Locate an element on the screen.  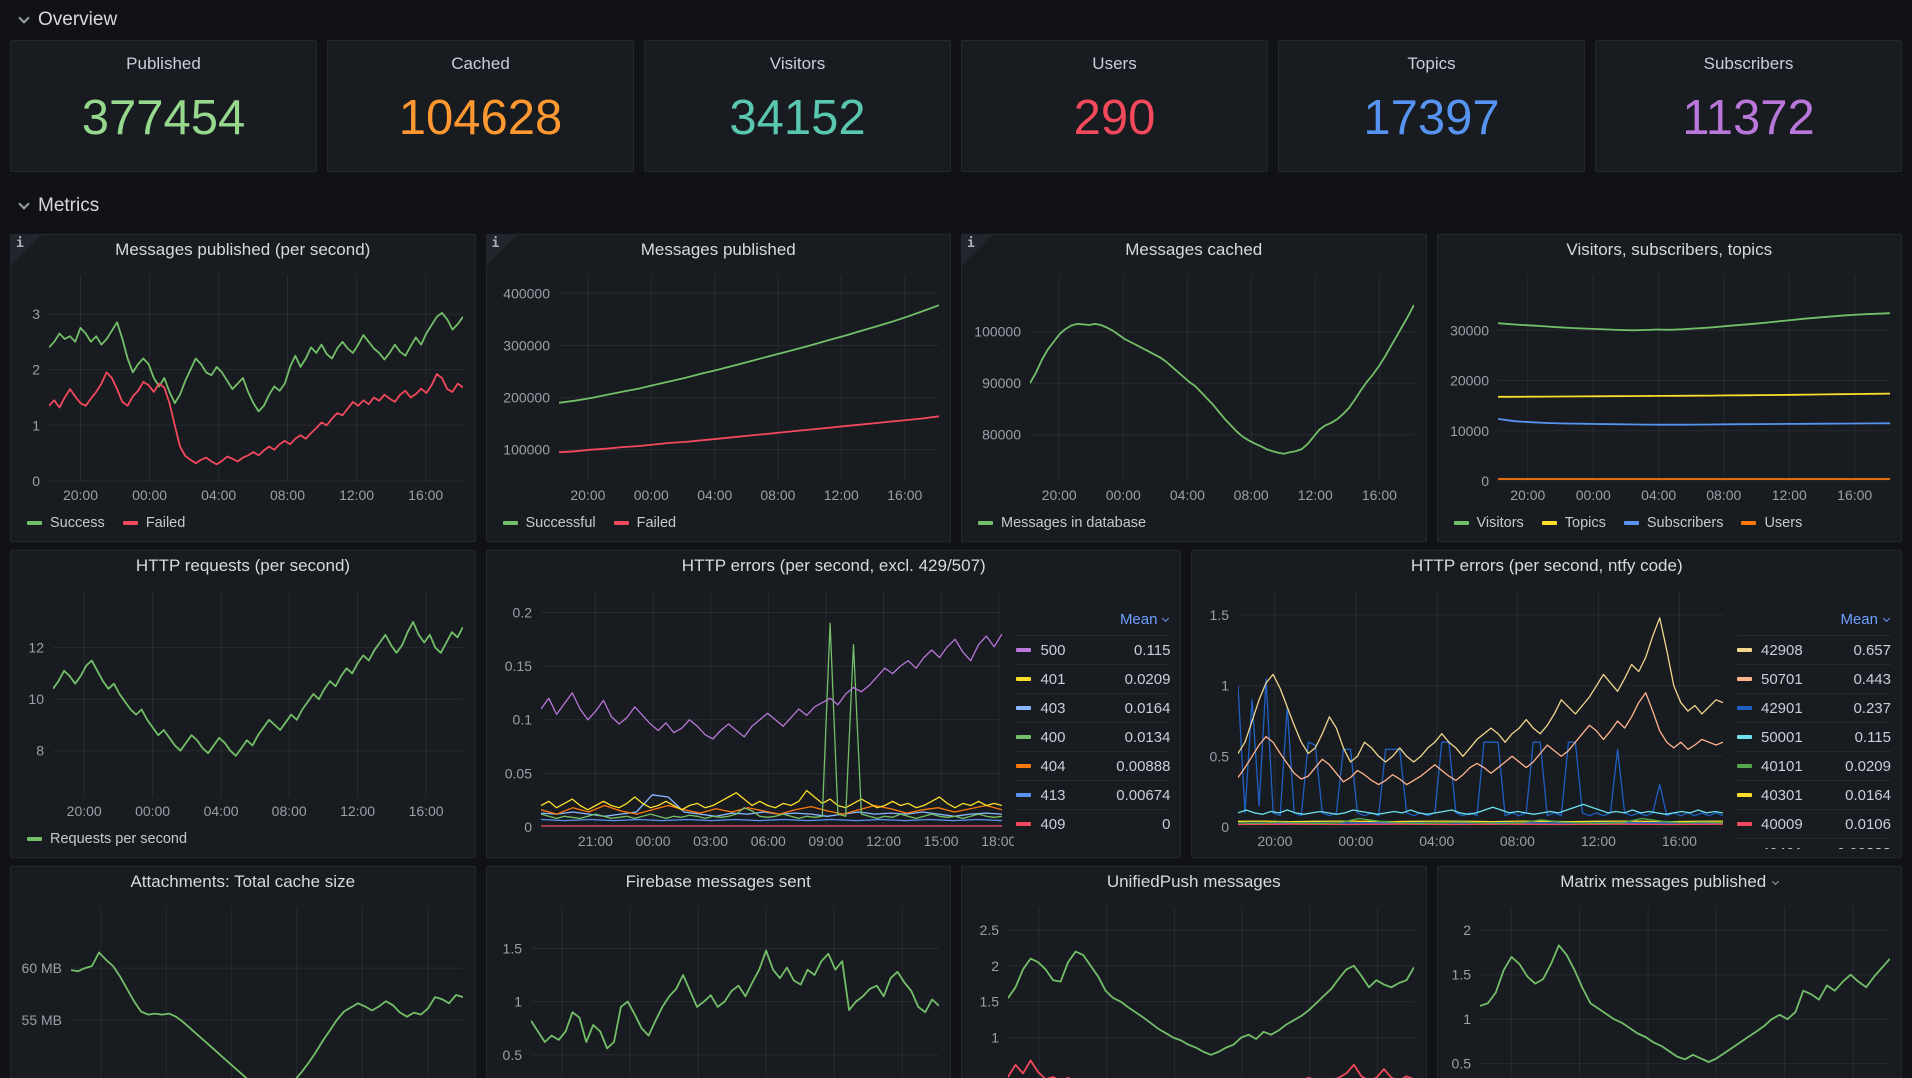
panel-title: Messages cached is located at coordinates (1194, 249).